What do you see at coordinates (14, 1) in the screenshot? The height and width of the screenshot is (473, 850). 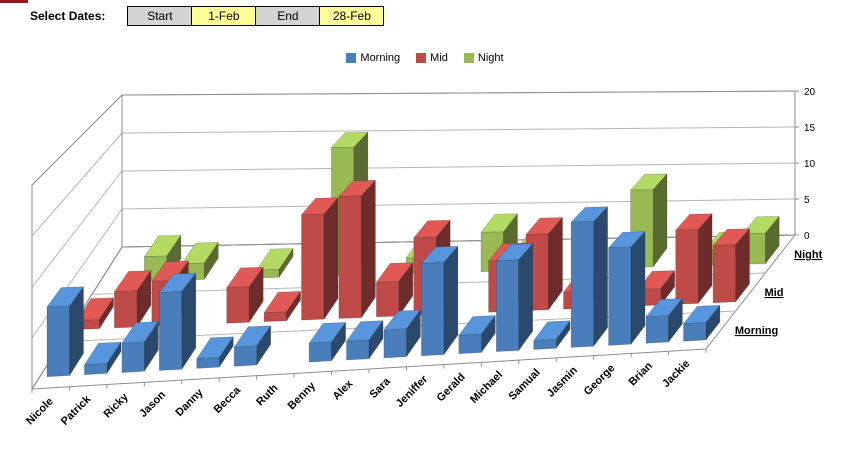 I see `screen-edge-fragment` at bounding box center [14, 1].